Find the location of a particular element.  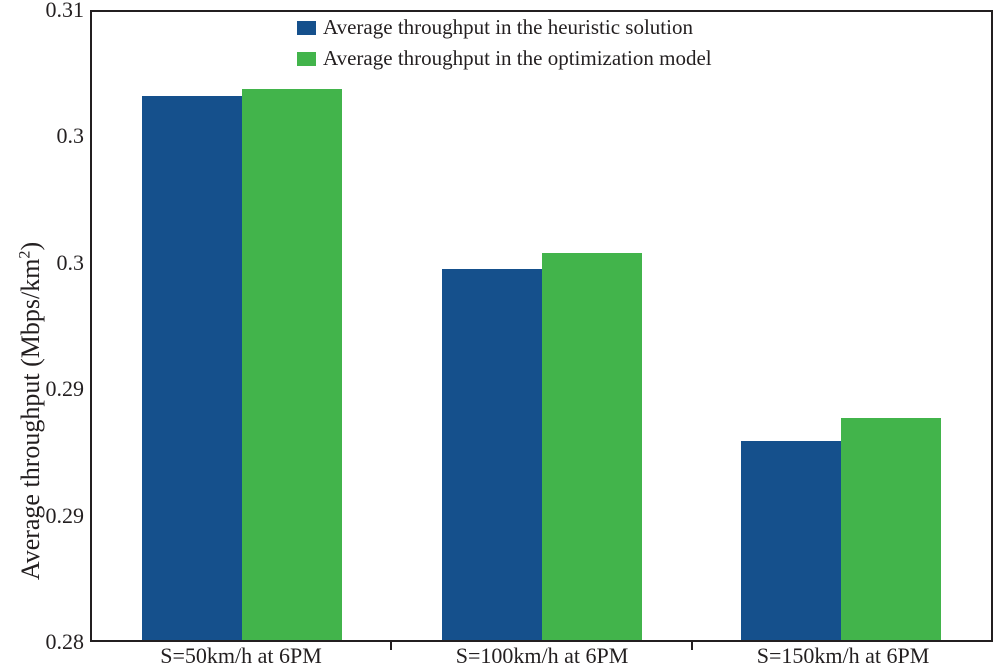

y-axis-title: Average throughput (Mbps/km2) is located at coordinates (31, 411).